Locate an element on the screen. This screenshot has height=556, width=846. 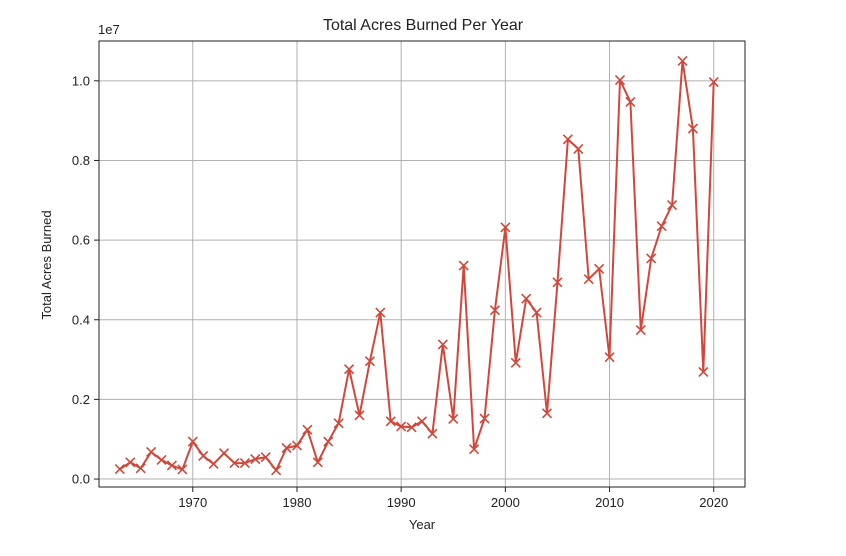
chart-title: Total Acres Burned Per Year is located at coordinates (423, 25).